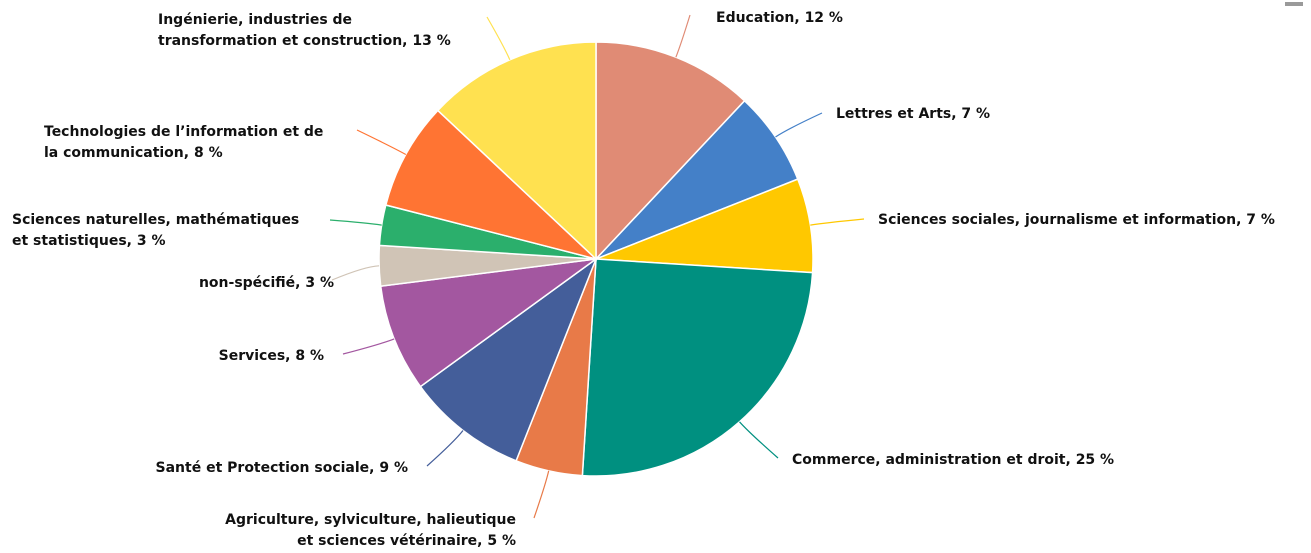 This screenshot has height=553, width=1311. What do you see at coordinates (670, 151) in the screenshot?
I see `pie-slice-education` at bounding box center [670, 151].